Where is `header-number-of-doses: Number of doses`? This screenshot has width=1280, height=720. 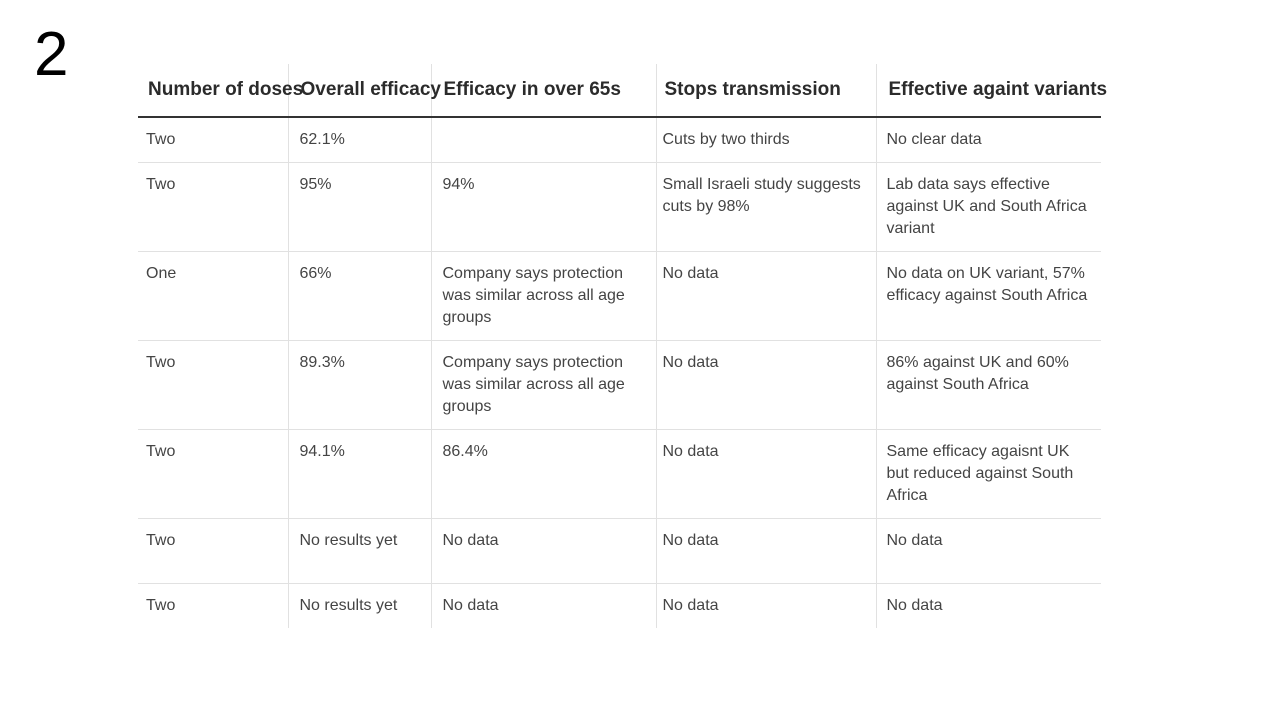
header-number-of-doses: Number of doses is located at coordinates (220, 91).